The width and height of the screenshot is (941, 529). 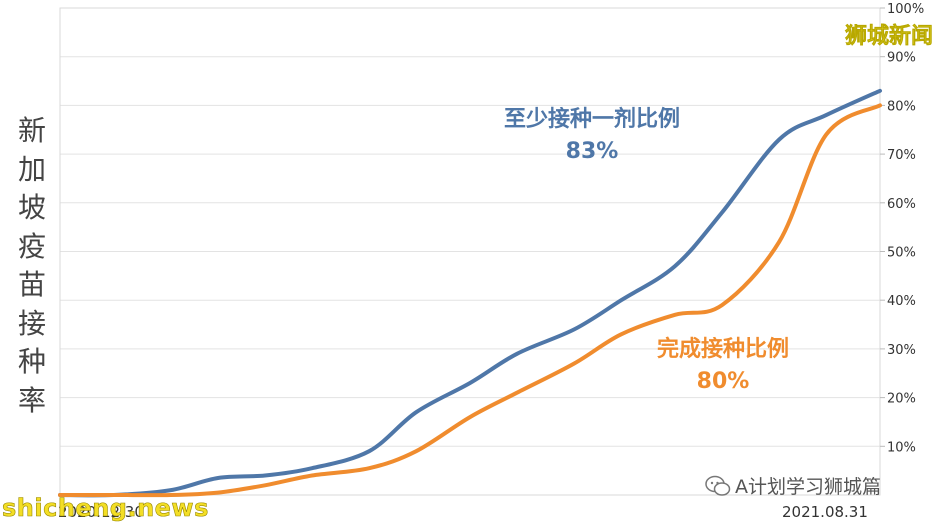 I want to click on y-tick-label: 50%, so click(x=901, y=253).